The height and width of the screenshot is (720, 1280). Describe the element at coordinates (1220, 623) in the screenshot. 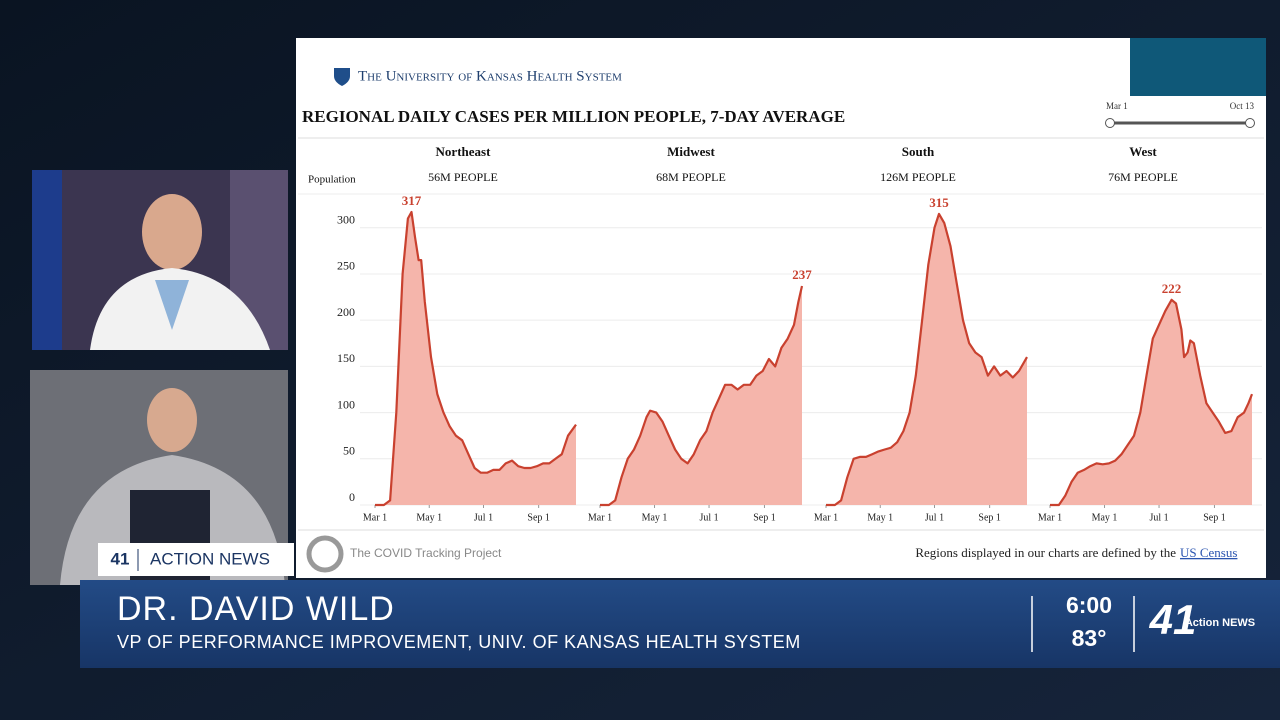

I see `logo-text: Action NEWS` at that location.